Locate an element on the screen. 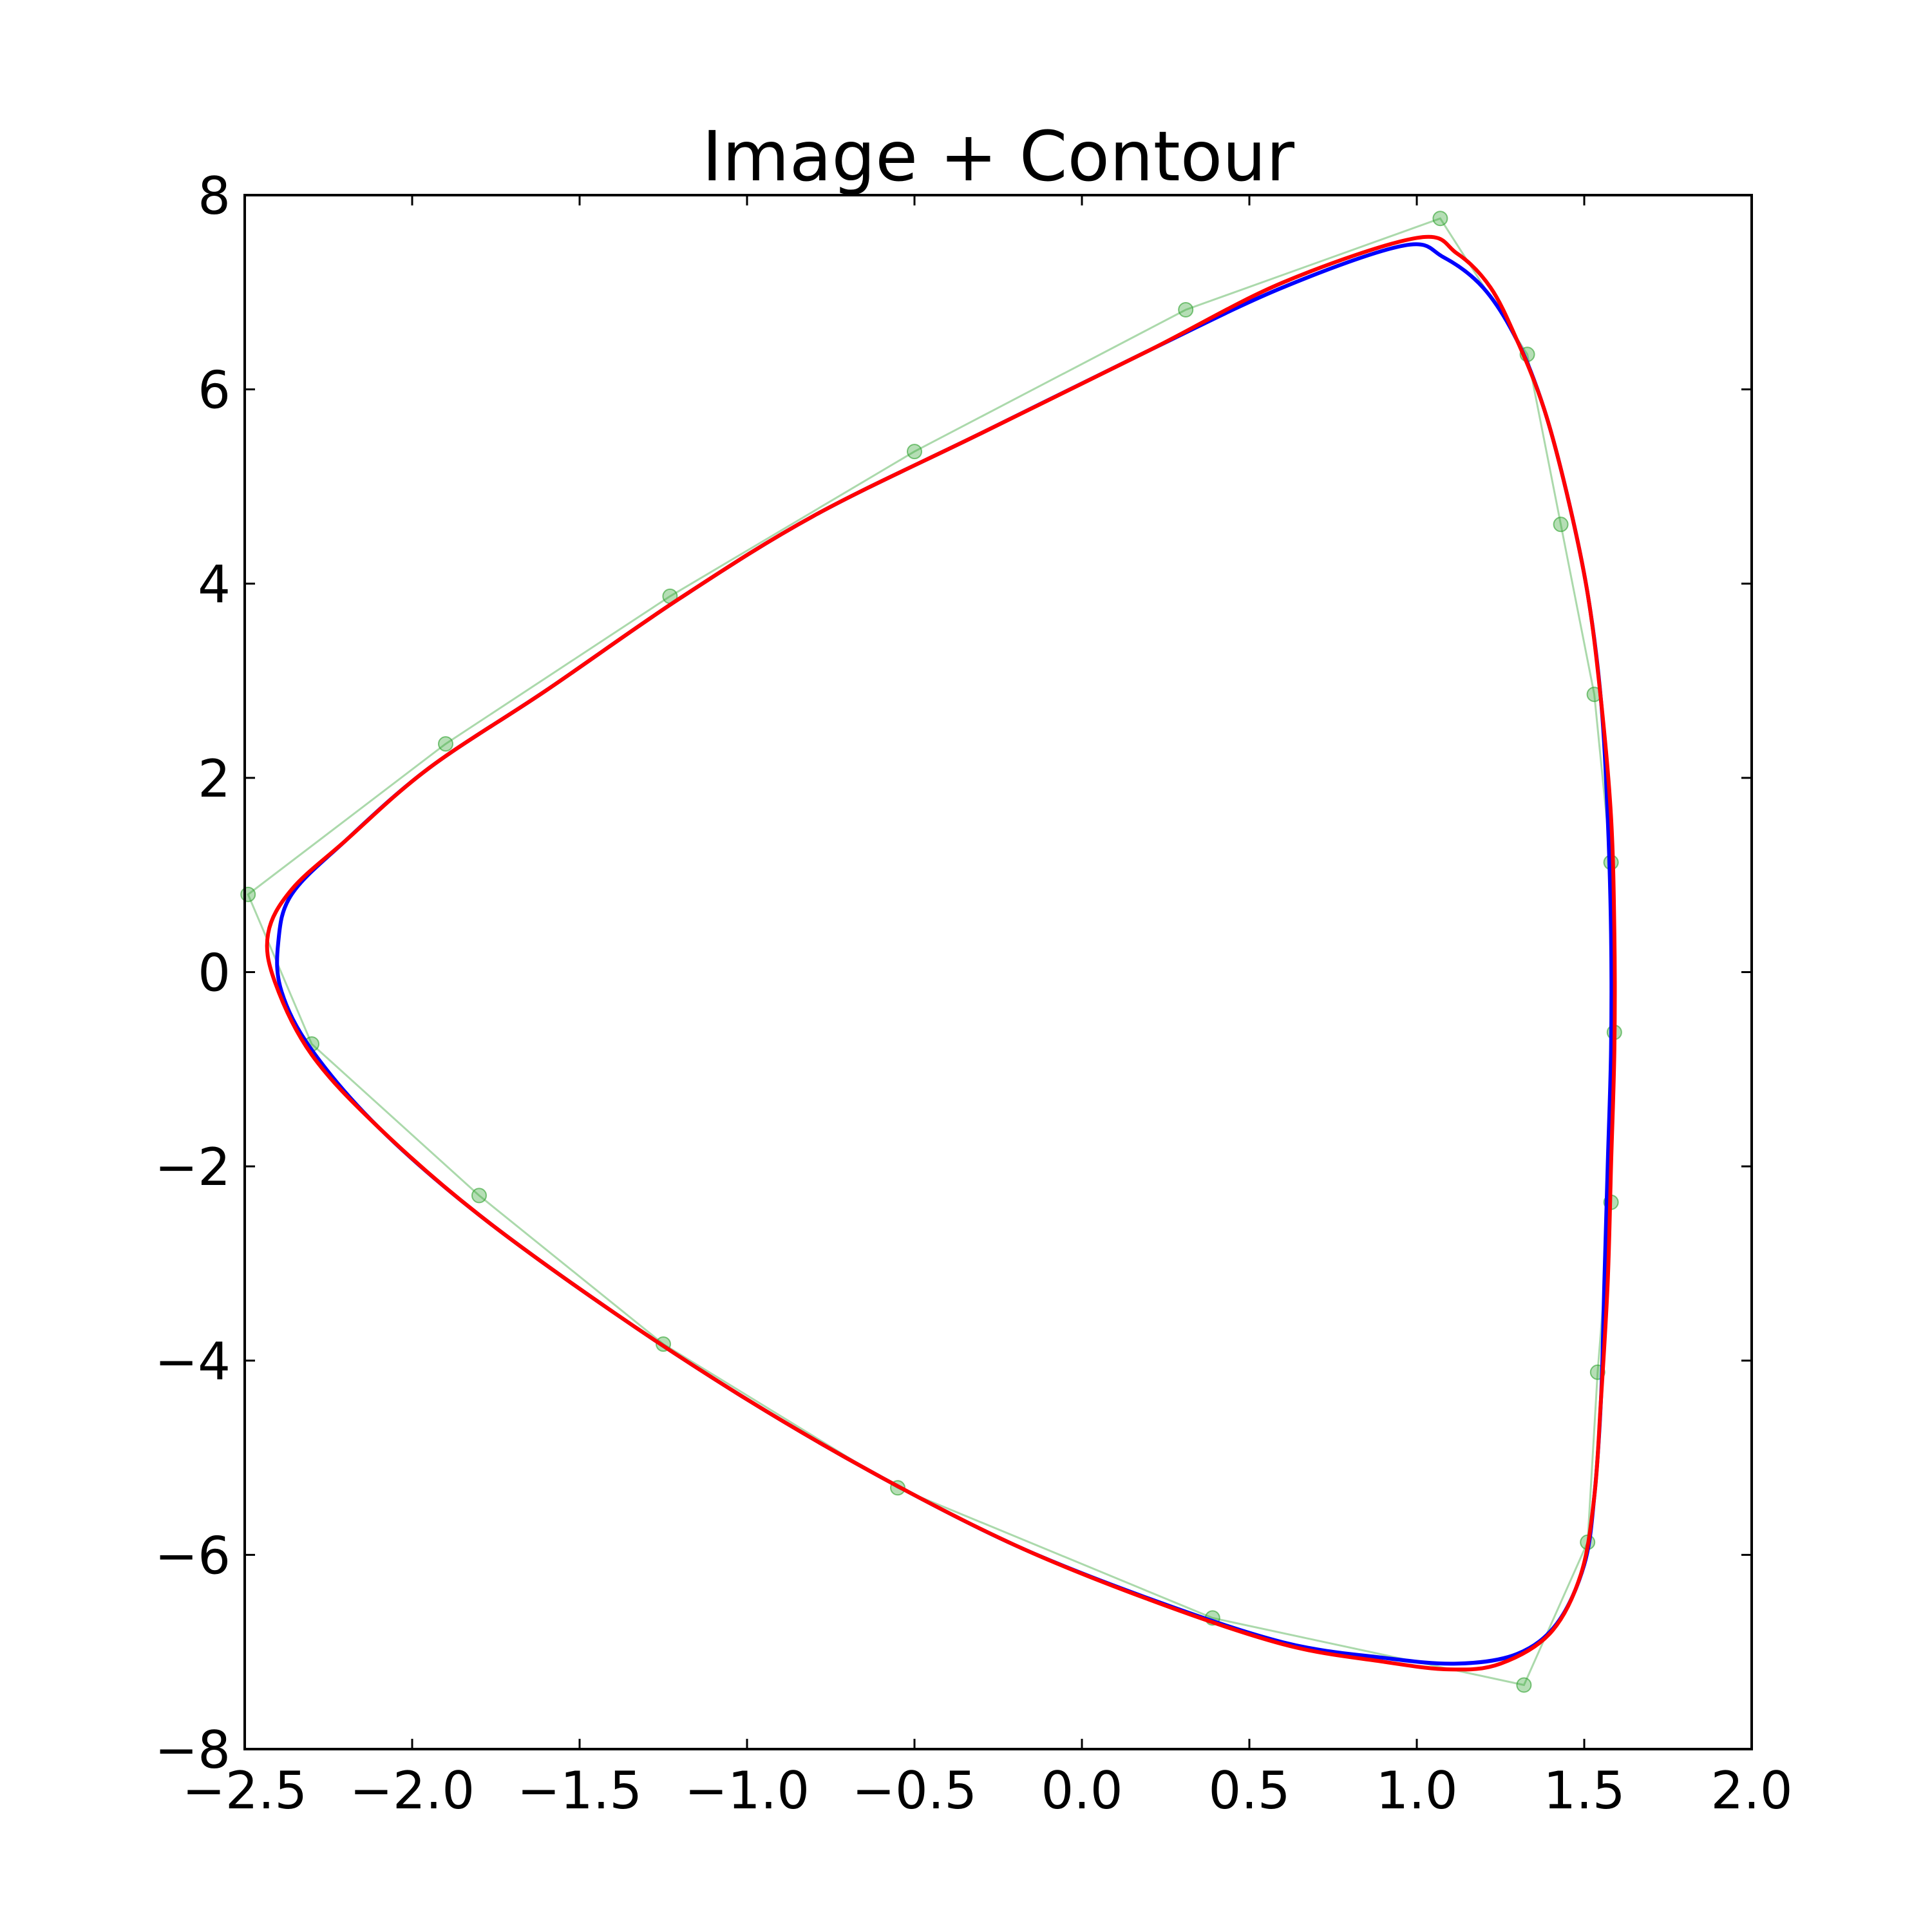  x-tick-label: −1.0 is located at coordinates (748, 1791).